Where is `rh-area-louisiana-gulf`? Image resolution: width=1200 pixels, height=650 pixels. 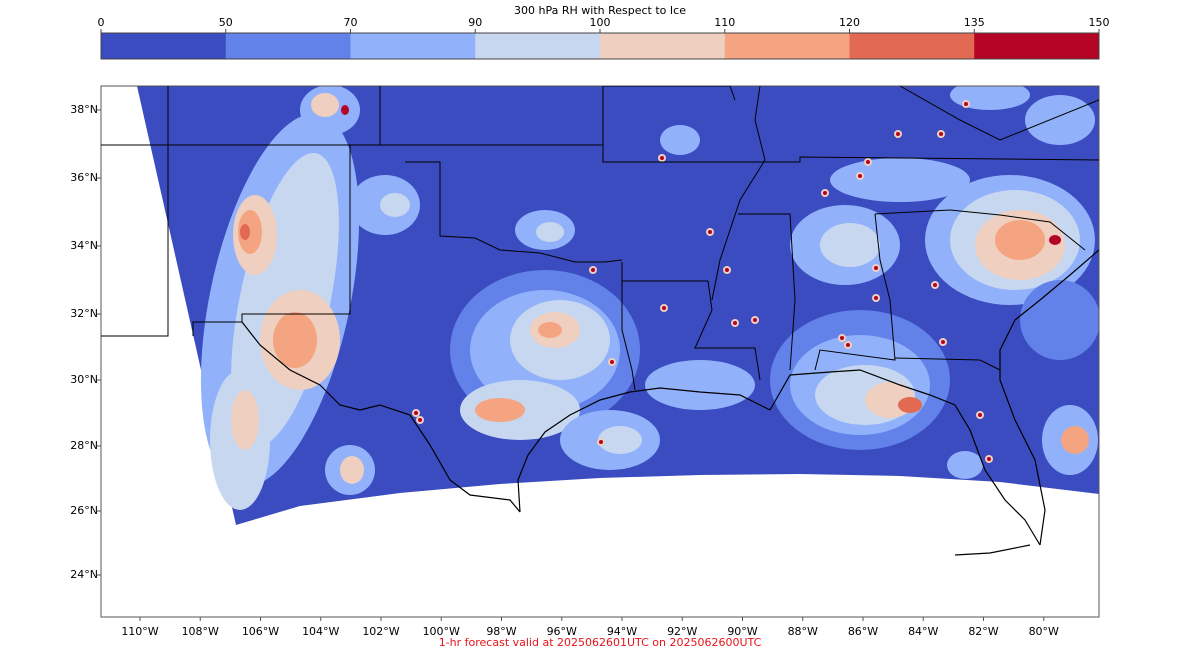 rh-area-louisiana-gulf is located at coordinates (700, 385).